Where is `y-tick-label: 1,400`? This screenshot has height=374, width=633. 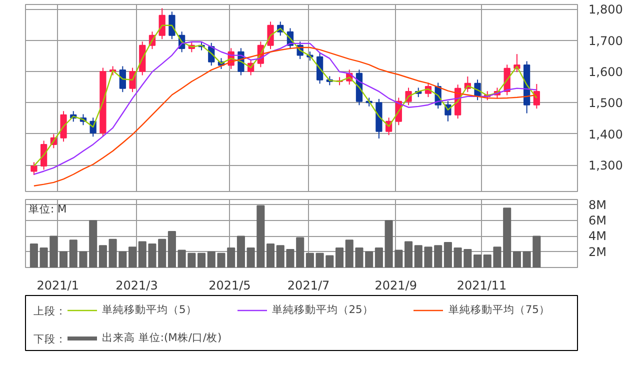 y-tick-label: 1,400 is located at coordinates (605, 134).